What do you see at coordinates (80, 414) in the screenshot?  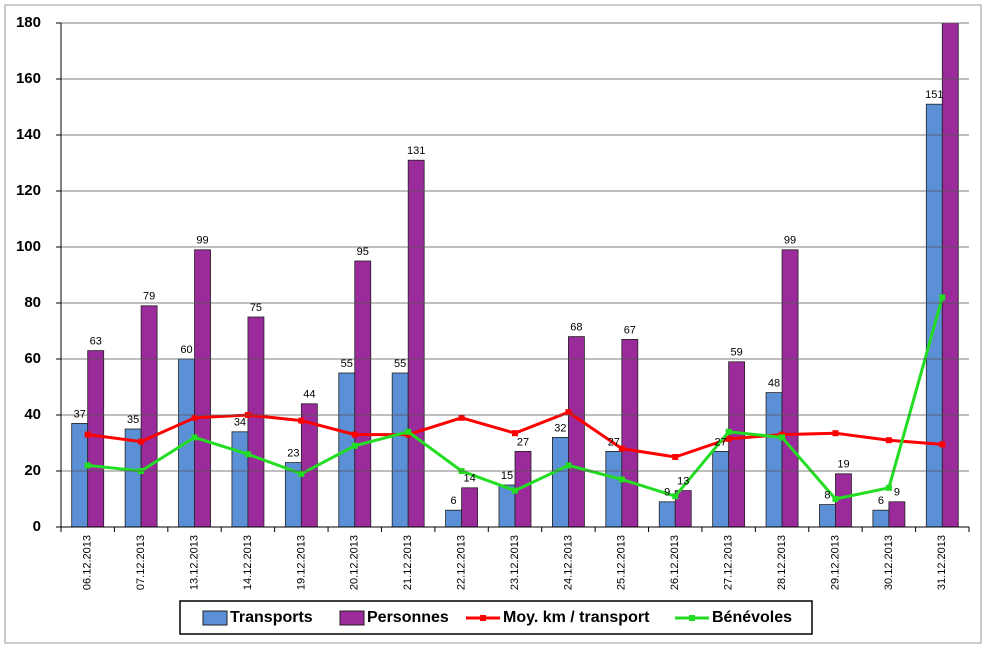 I see `data-label: 37` at bounding box center [80, 414].